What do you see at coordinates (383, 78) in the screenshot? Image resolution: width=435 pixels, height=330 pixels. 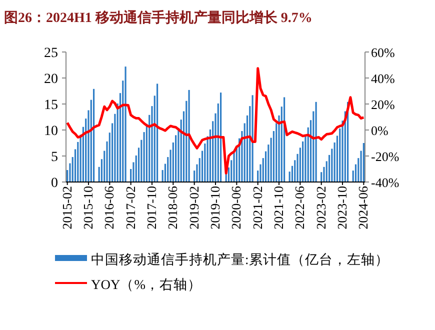 I see `y2-tick-label: 40%` at bounding box center [383, 78].